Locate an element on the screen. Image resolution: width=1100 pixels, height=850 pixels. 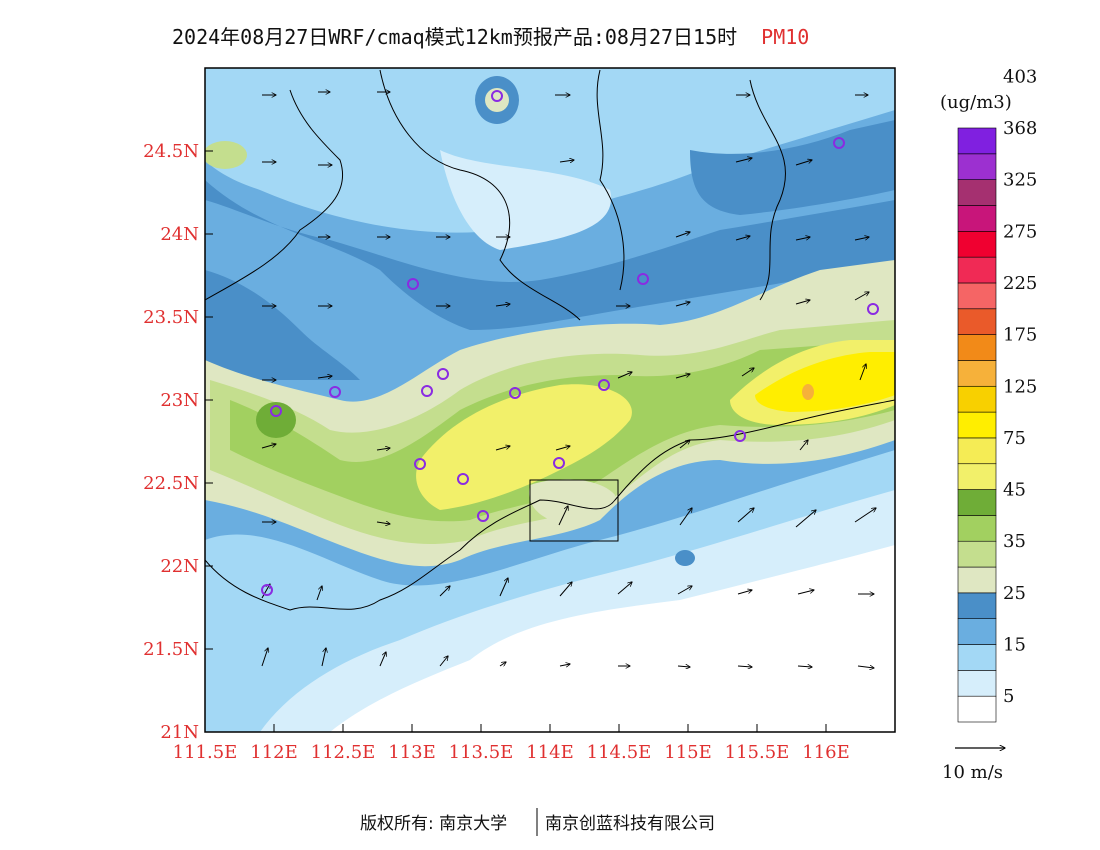
y-tick-label: 22.5N is located at coordinates (171, 483).